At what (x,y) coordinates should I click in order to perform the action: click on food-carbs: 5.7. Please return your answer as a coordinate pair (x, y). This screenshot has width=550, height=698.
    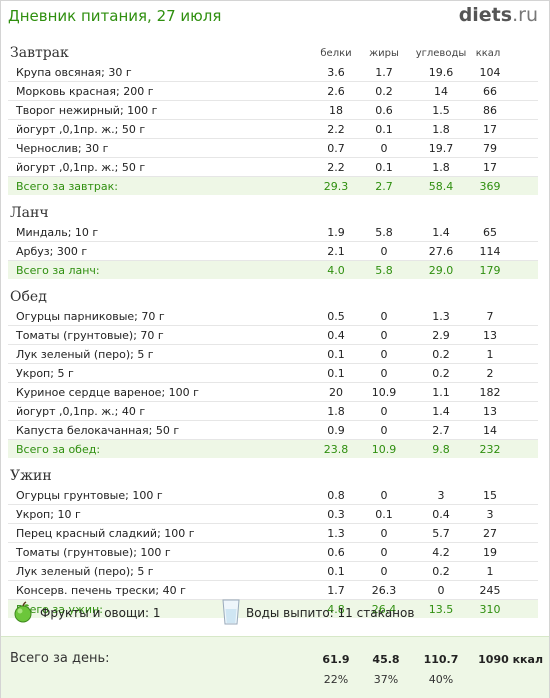
    Looking at the image, I should click on (441, 533).